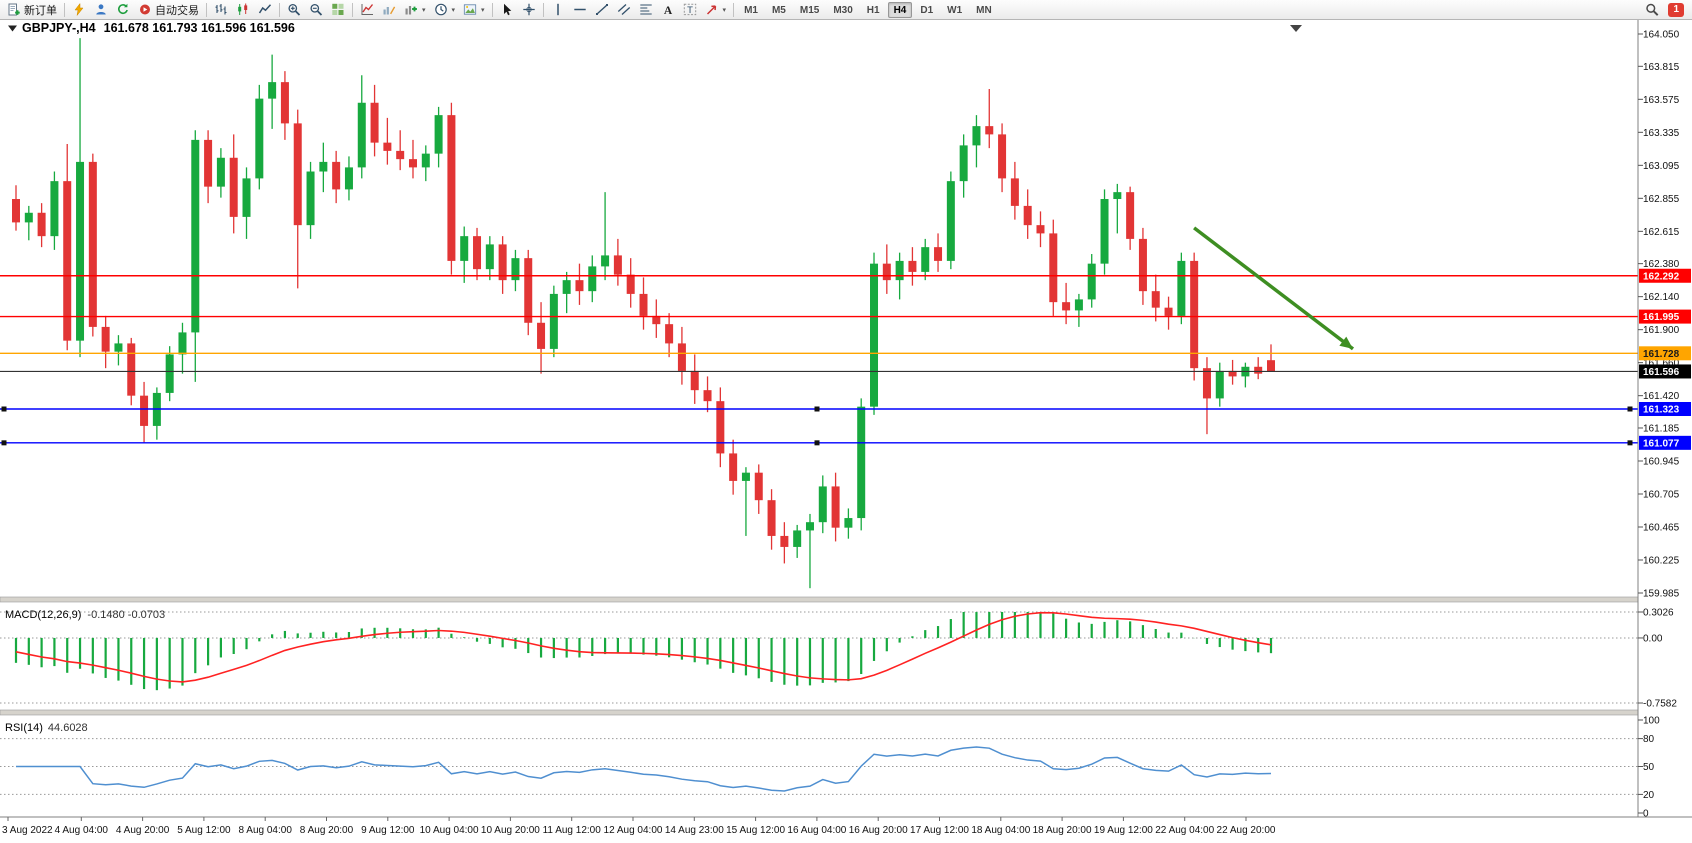  I want to click on new-order-button-label: 新订单, so click(40, 10).